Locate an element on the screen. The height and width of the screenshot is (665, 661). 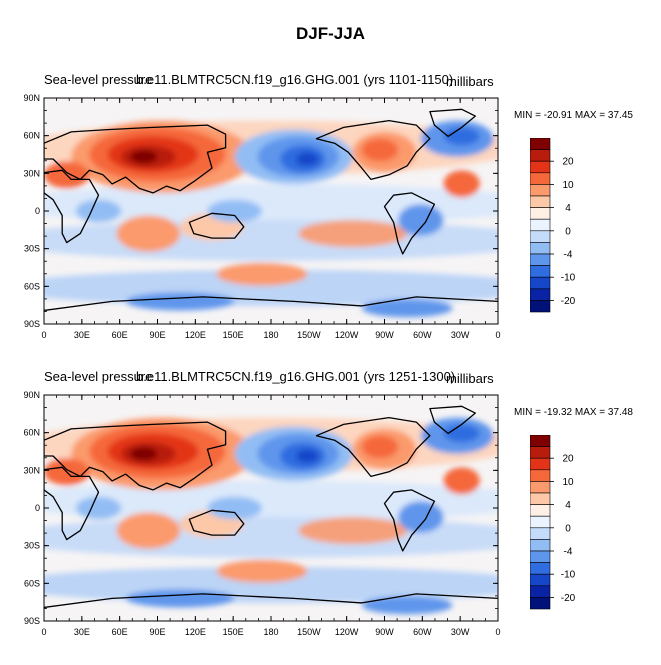
panel-2-variable-label: Sea-level pressure is located at coordinates (98, 376).